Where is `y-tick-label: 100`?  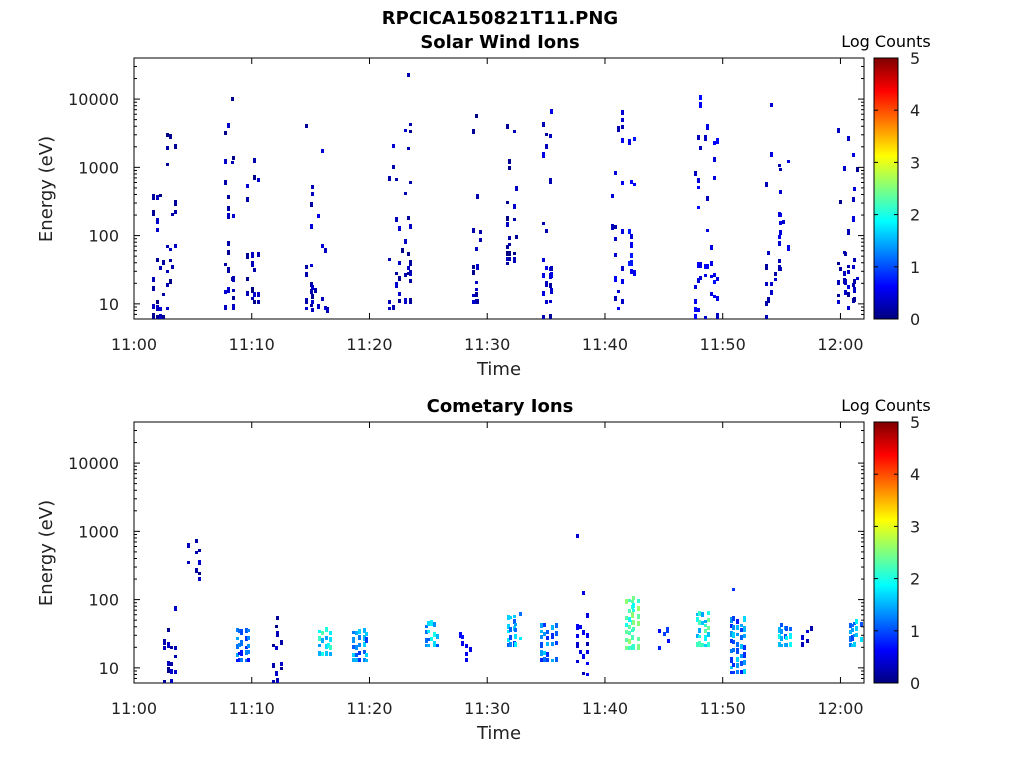
y-tick-label: 100 is located at coordinates (103, 236).